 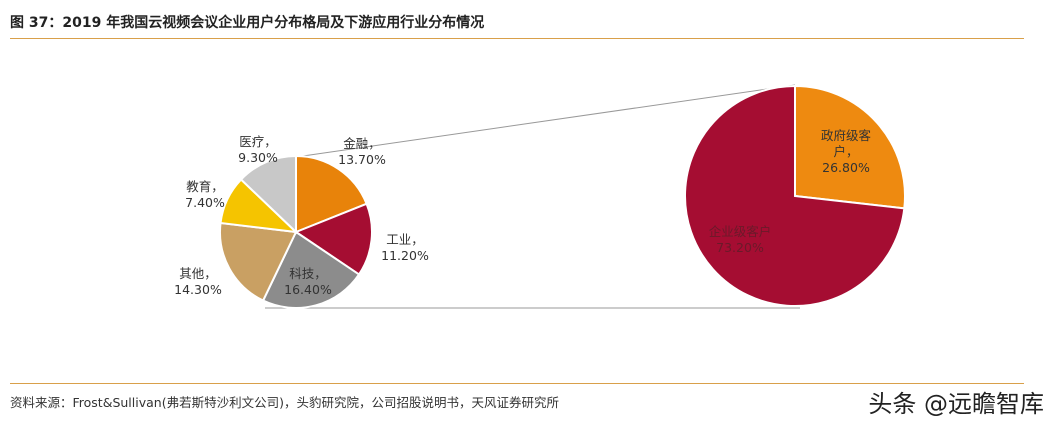 I want to click on slice-label: 金融， 13.70%, so click(x=362, y=152).